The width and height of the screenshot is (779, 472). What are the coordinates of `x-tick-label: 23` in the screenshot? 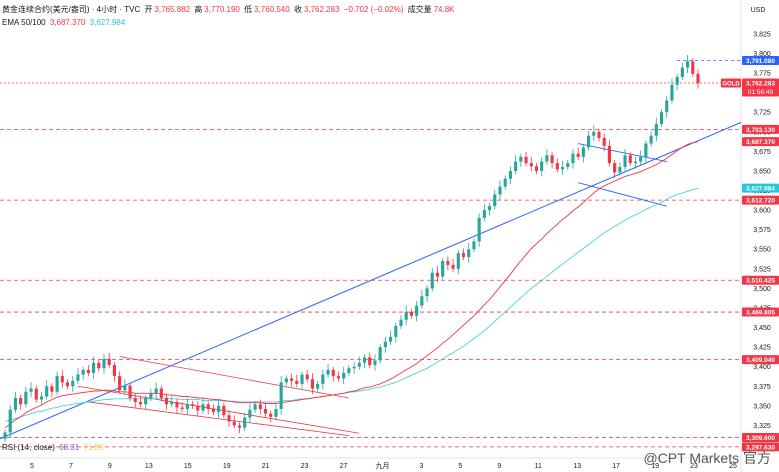 It's located at (305, 466).